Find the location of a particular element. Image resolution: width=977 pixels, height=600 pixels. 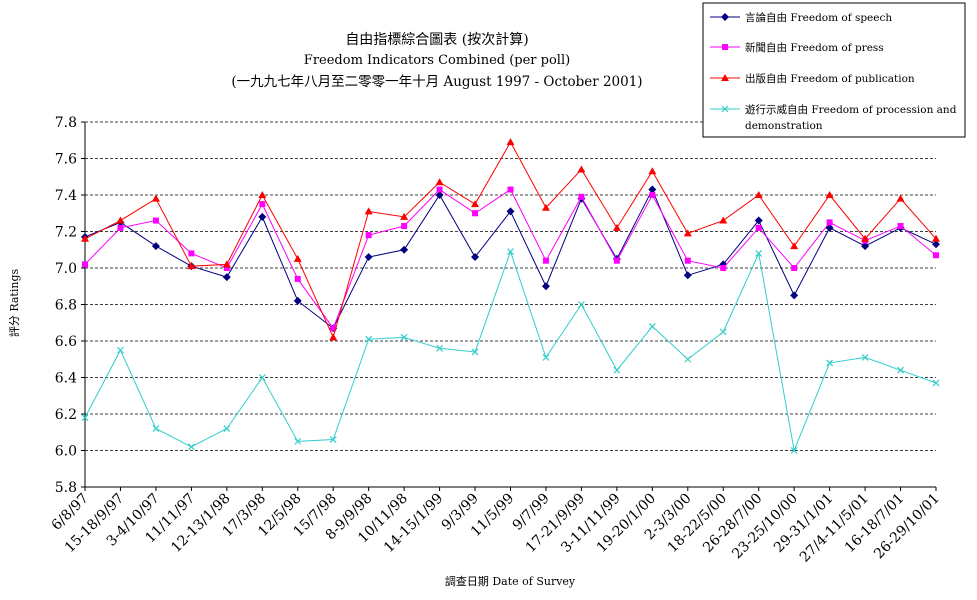

y-tick-label: 6.4 is located at coordinates (66, 379).